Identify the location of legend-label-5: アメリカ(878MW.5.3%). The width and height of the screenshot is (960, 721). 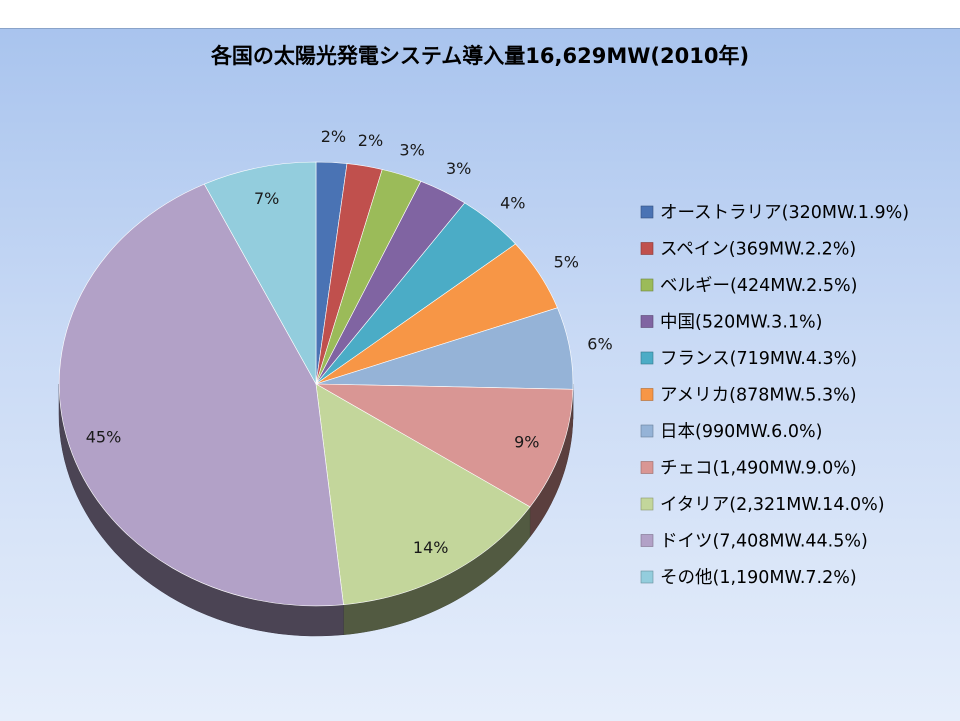
(758, 396).